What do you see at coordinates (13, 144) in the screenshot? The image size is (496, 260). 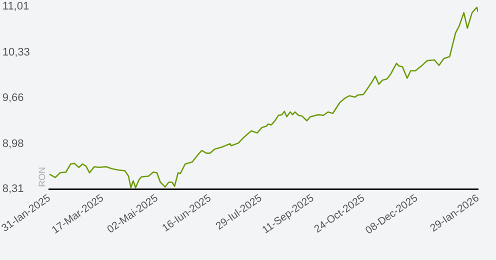 I see `y-tick-label: 8,98` at bounding box center [13, 144].